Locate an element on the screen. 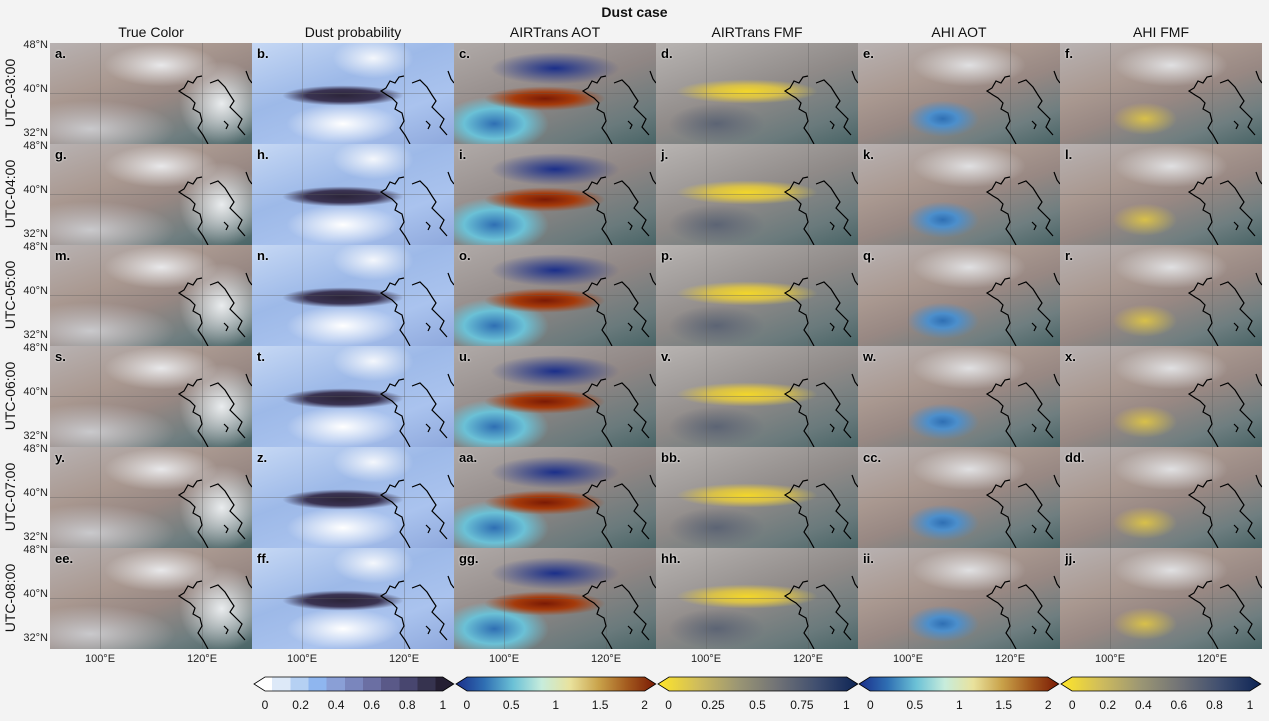  panel-label: ii. is located at coordinates (868, 558).